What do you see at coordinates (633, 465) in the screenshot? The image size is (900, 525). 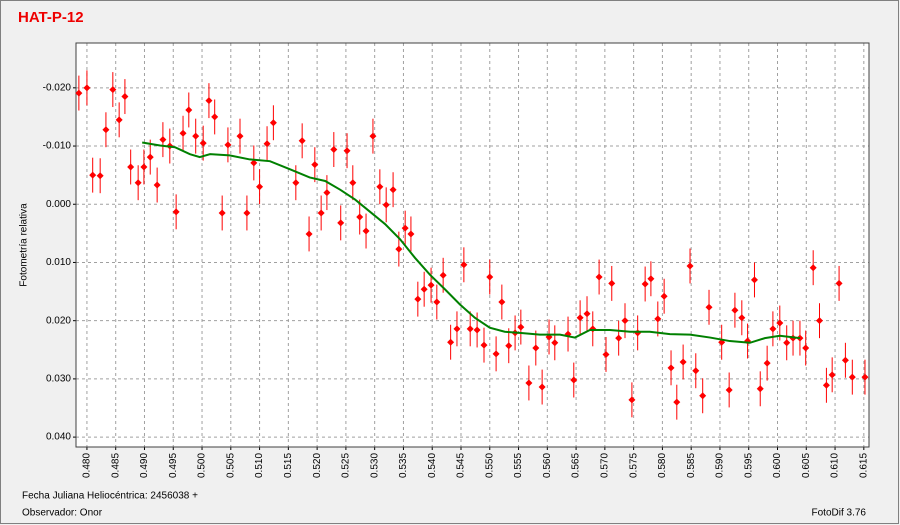 I see `x-tick-label: 0.575` at bounding box center [633, 465].